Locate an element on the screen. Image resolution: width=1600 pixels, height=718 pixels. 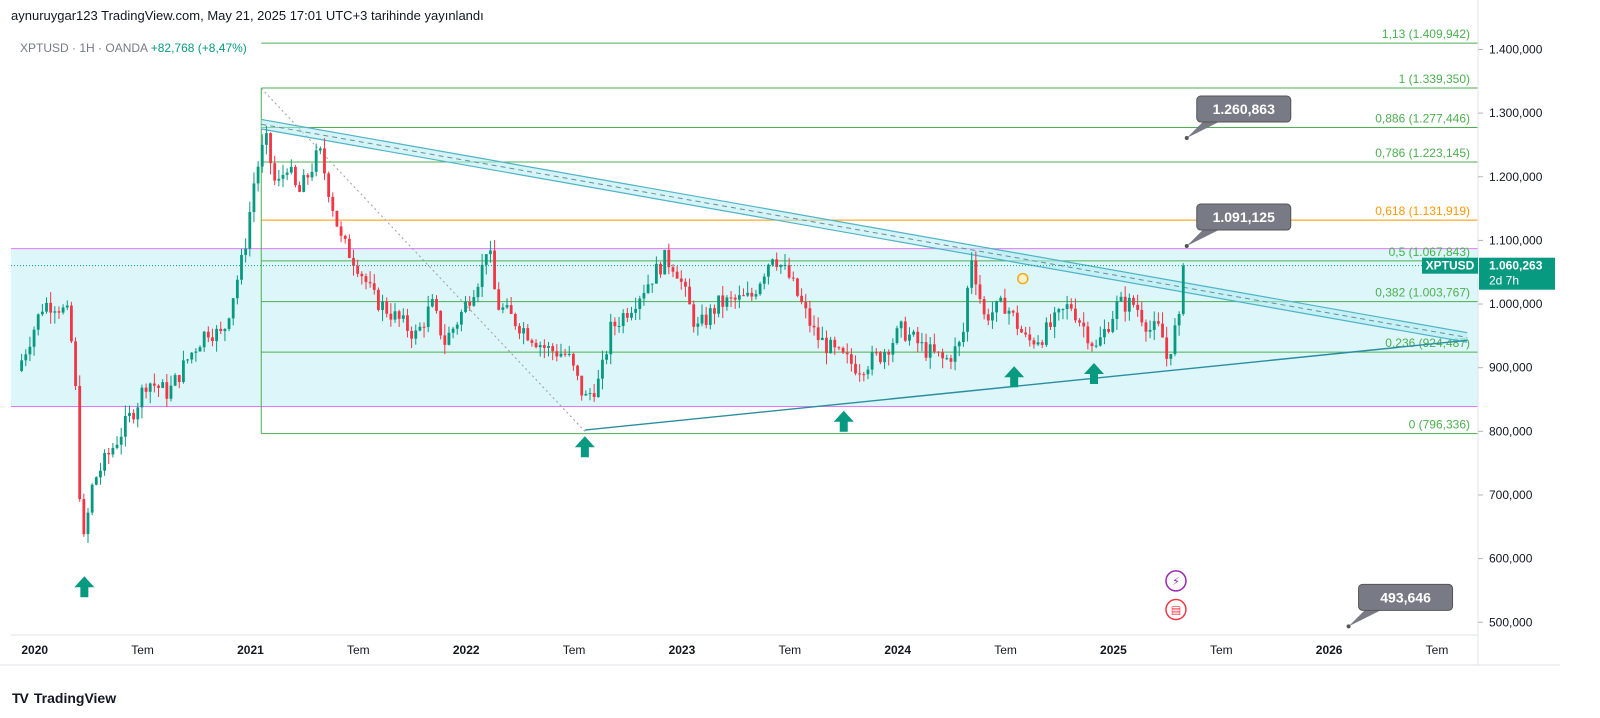
price-callout: 493,646 is located at coordinates (1400, 606).